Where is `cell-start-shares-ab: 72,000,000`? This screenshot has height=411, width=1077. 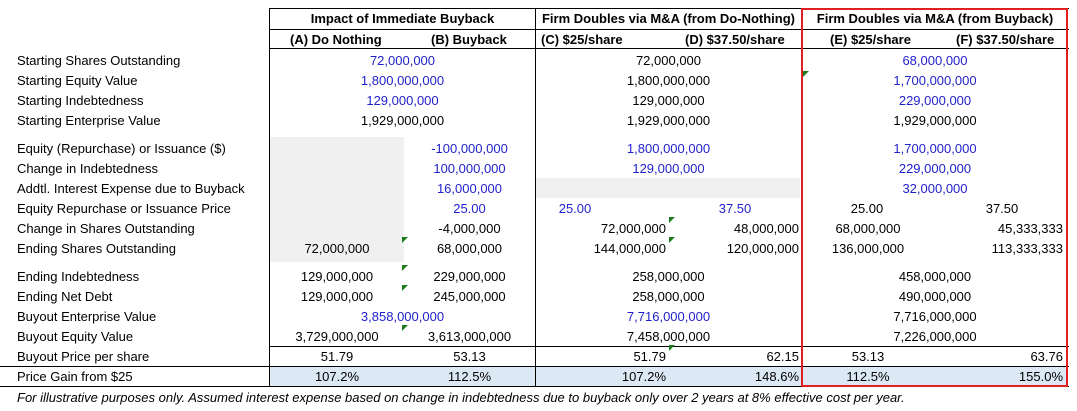
cell-start-shares-ab: 72,000,000 is located at coordinates (402, 60).